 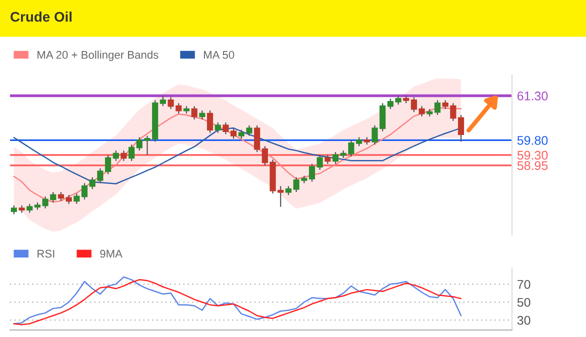 What do you see at coordinates (523, 302) in the screenshot?
I see `y-tick-label: 50` at bounding box center [523, 302].